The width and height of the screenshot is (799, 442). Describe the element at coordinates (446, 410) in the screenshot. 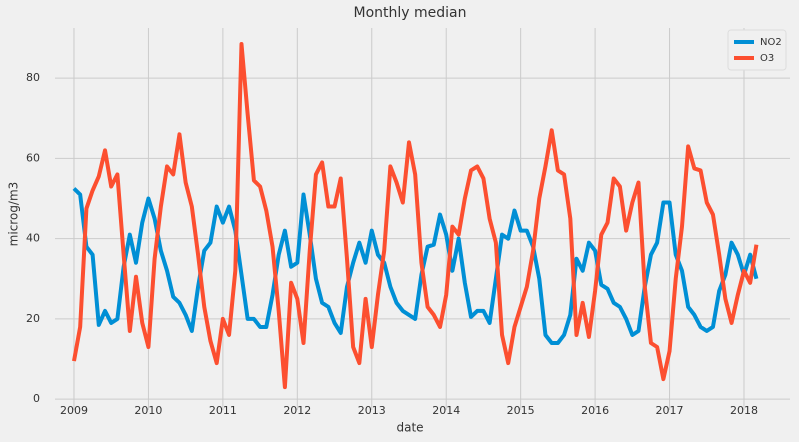

I see `x-tick-label: 2014` at that location.